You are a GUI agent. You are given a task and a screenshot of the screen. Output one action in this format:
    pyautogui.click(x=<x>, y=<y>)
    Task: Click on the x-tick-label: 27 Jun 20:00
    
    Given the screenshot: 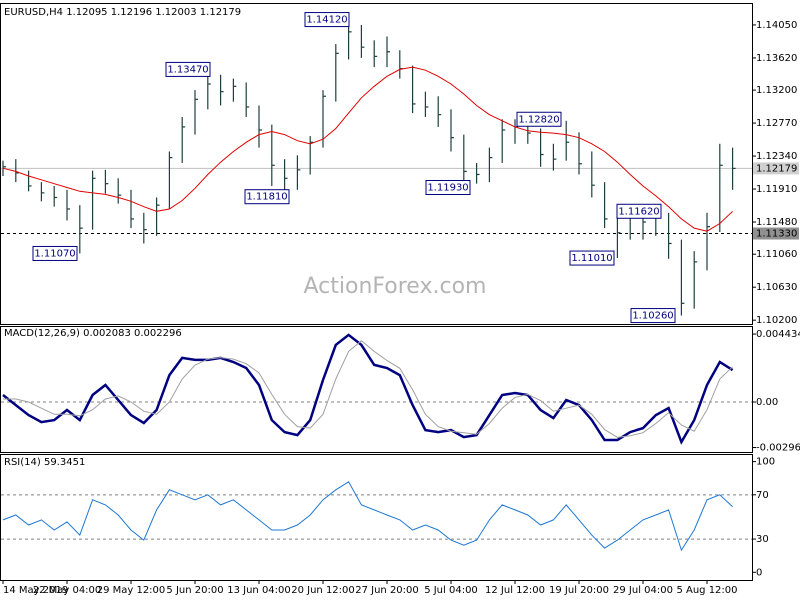 What is the action you would take?
    pyautogui.click(x=387, y=590)
    